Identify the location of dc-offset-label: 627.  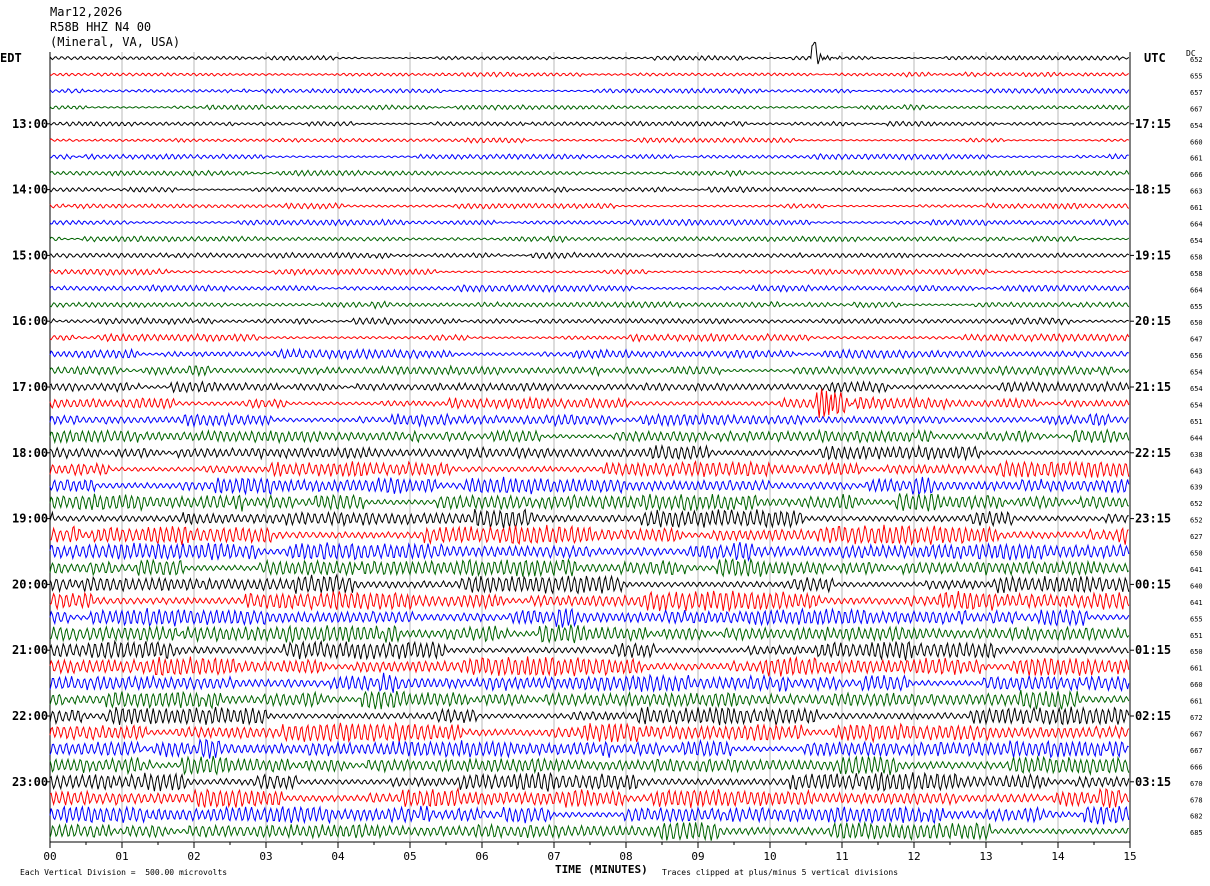
(1196, 537).